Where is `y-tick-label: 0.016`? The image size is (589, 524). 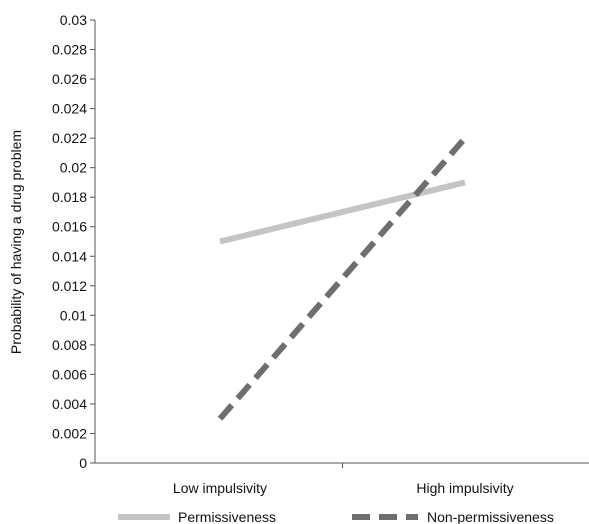
y-tick-label: 0.016 is located at coordinates (69, 227).